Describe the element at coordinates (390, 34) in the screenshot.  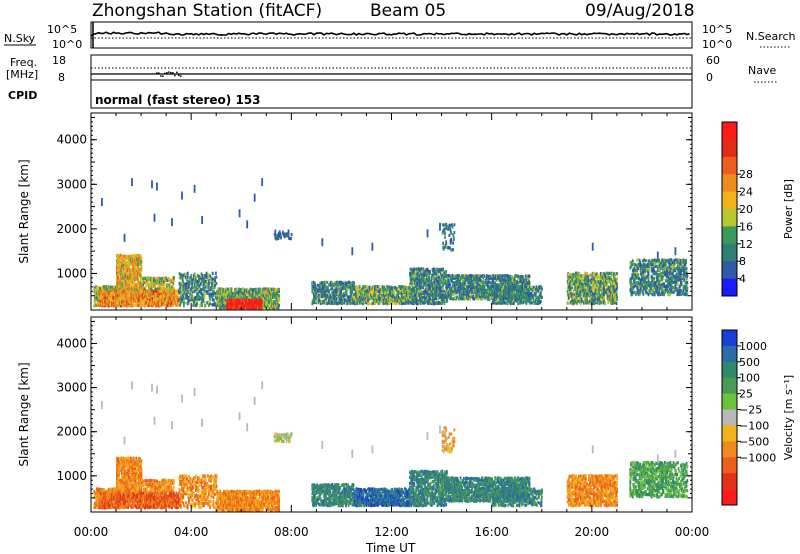
I see `nsky-line` at that location.